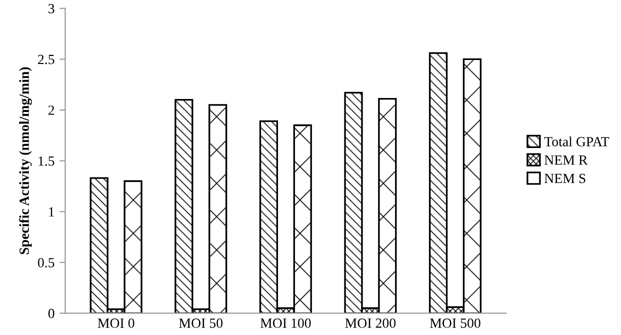  I want to click on y-tick-label: 0.5, so click(46, 263).